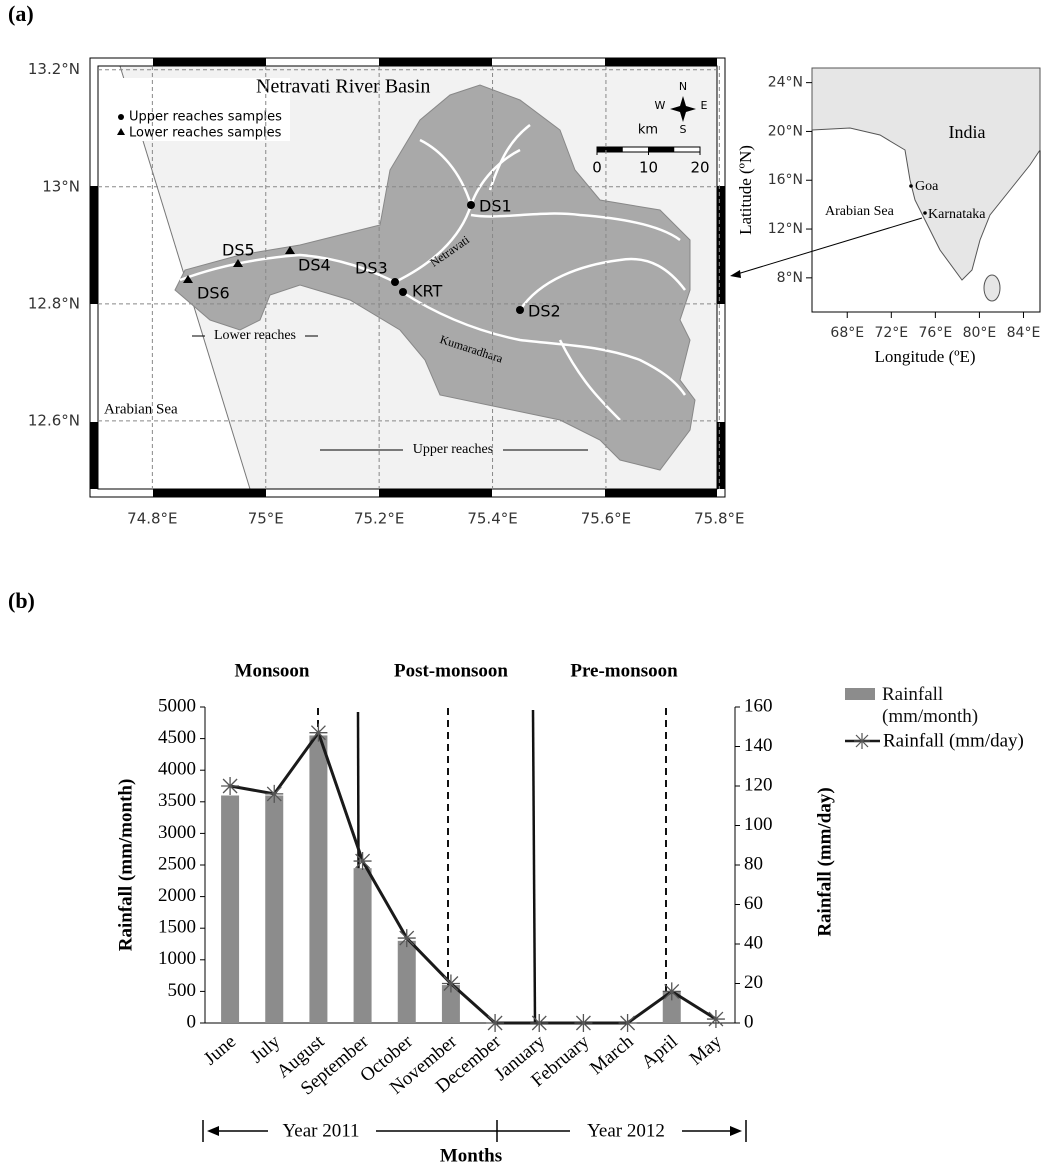  I want to click on map-y-tick-label: 12.6°N, so click(54, 420).